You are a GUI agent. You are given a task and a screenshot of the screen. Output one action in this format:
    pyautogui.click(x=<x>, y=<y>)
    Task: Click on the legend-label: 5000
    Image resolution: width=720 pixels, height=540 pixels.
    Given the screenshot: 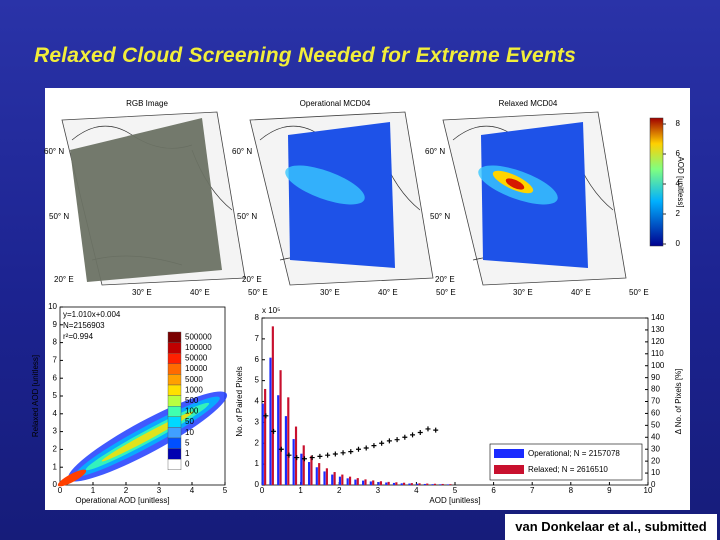 What is the action you would take?
    pyautogui.click(x=194, y=379)
    